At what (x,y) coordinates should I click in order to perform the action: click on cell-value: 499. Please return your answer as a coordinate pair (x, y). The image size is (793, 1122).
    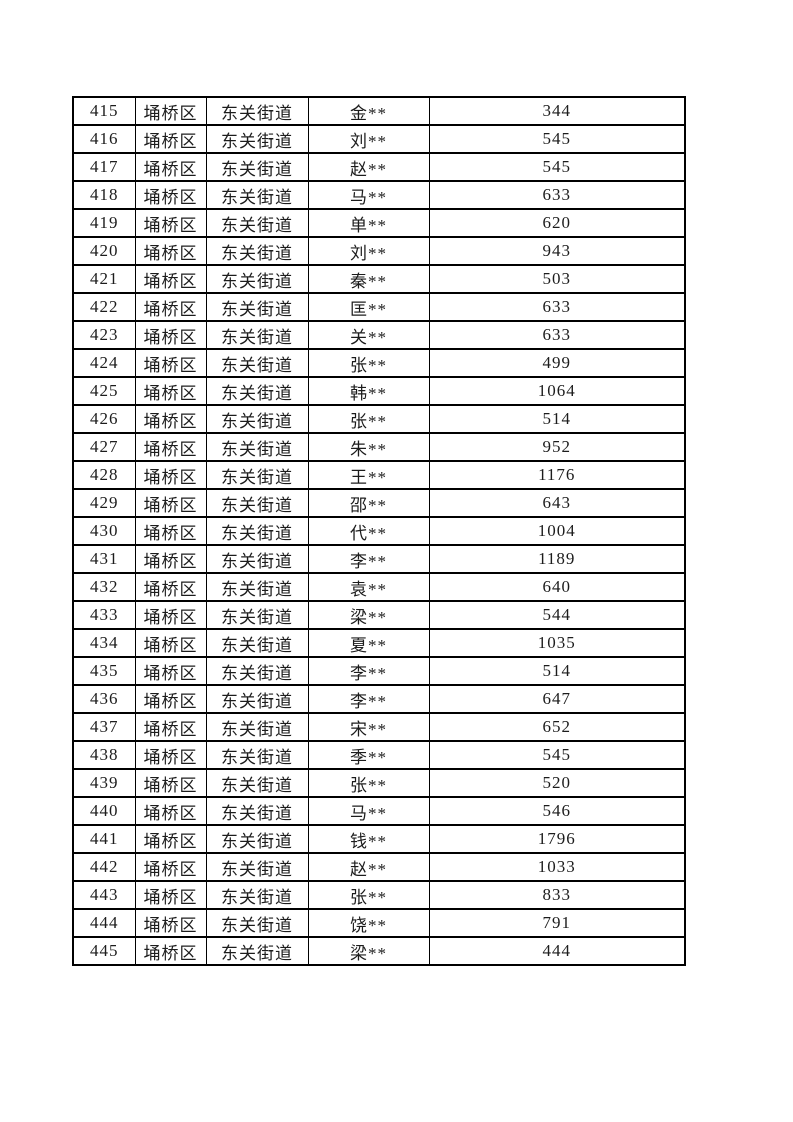
    Looking at the image, I should click on (557, 363).